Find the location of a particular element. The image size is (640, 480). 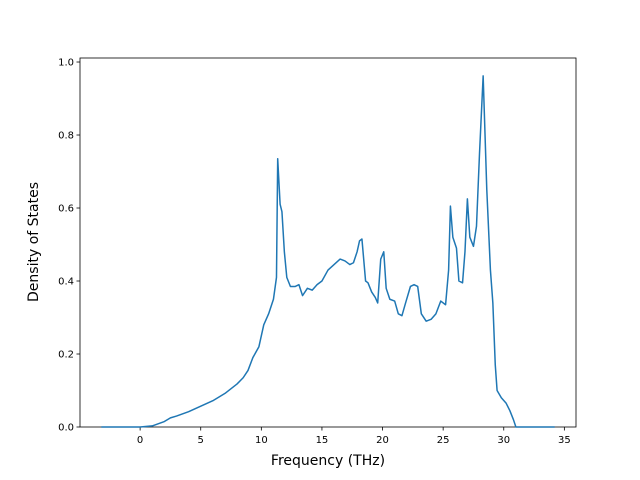

x-axis-label: Frequency (THz) is located at coordinates (328, 461).